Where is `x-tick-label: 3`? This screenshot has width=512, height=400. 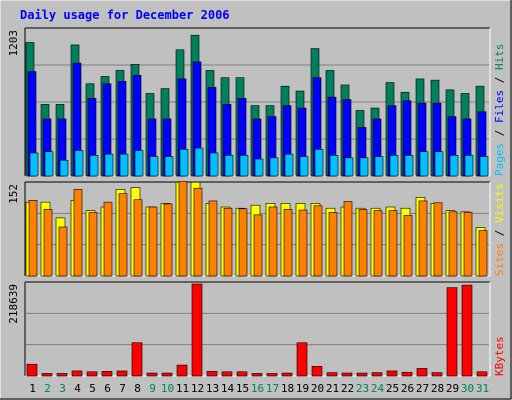
x-tick-label: 3 is located at coordinates (62, 388).